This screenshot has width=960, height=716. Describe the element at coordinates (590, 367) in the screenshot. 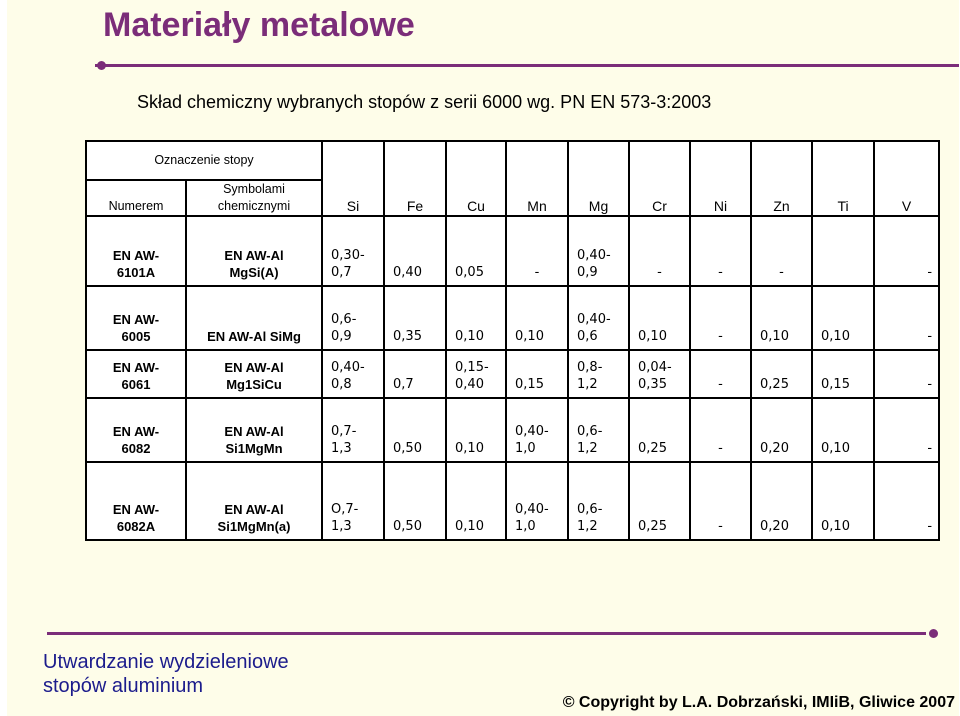

I see `cell-value-line: 0,8-` at that location.